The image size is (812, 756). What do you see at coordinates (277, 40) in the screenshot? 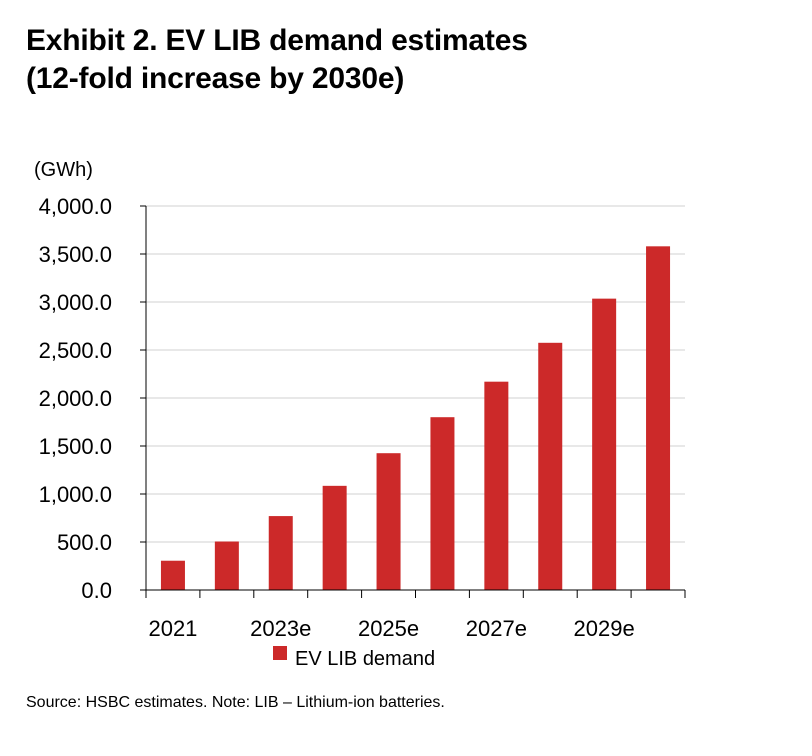
I see `chart-title-line-1: Exhibit 2. EV LIB demand estimates` at bounding box center [277, 40].